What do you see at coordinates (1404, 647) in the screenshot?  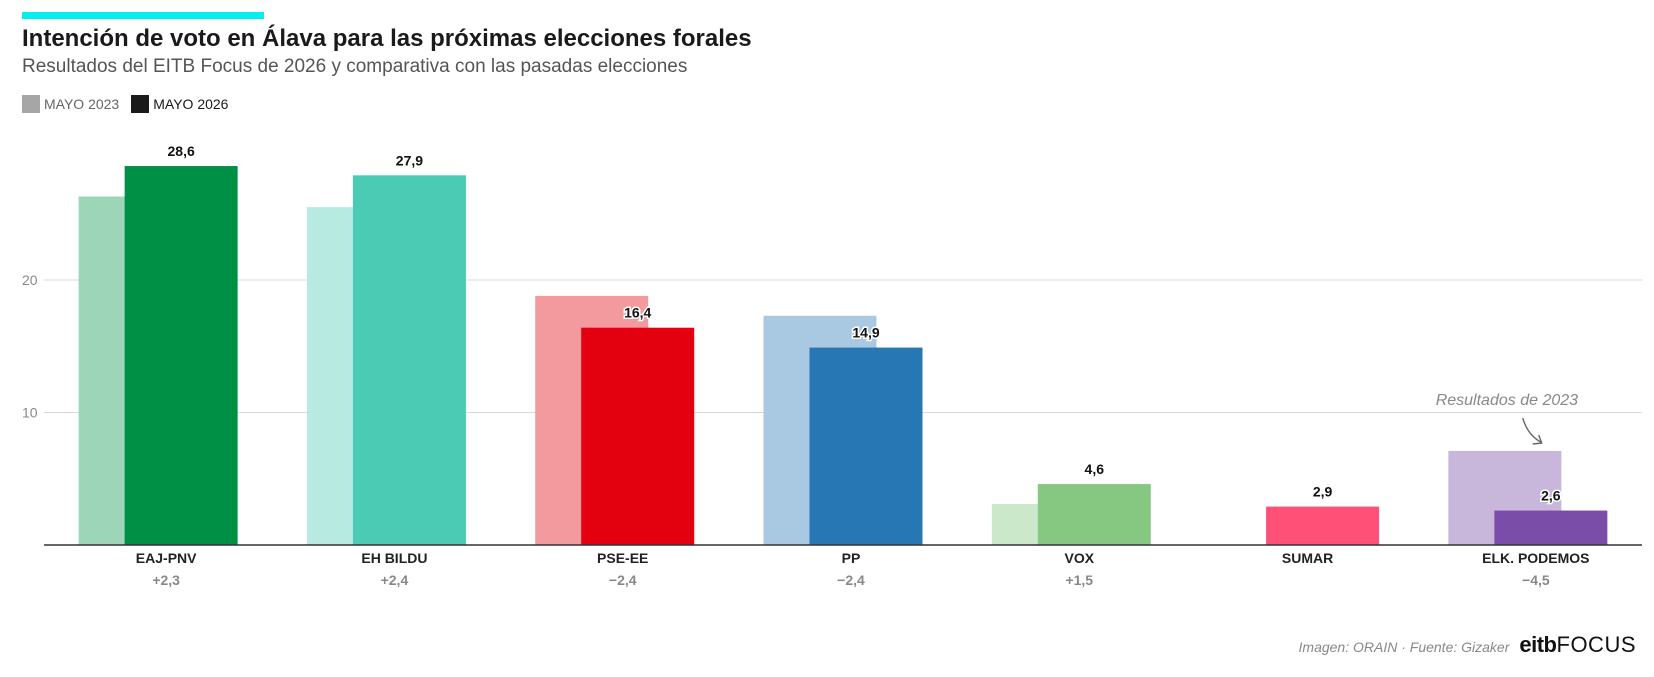 I see `source-credit: Imagen: ORAIN · Fuente: Gizaker` at bounding box center [1404, 647].